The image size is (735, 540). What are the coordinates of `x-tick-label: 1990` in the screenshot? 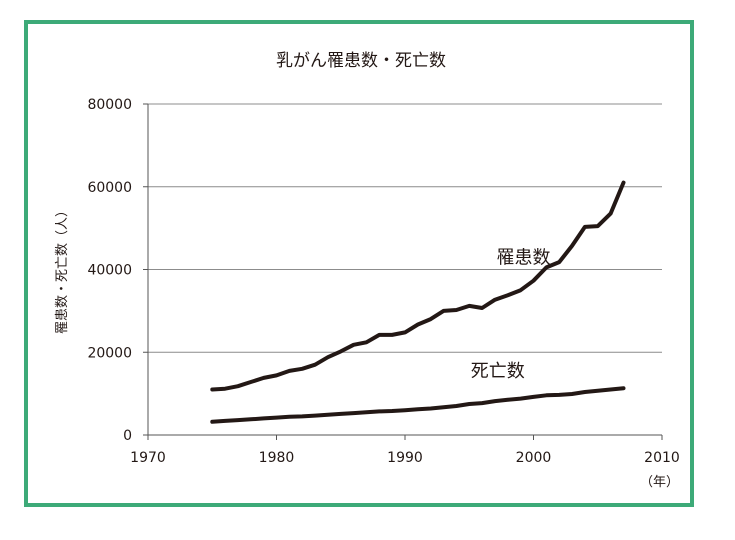 It's located at (405, 458).